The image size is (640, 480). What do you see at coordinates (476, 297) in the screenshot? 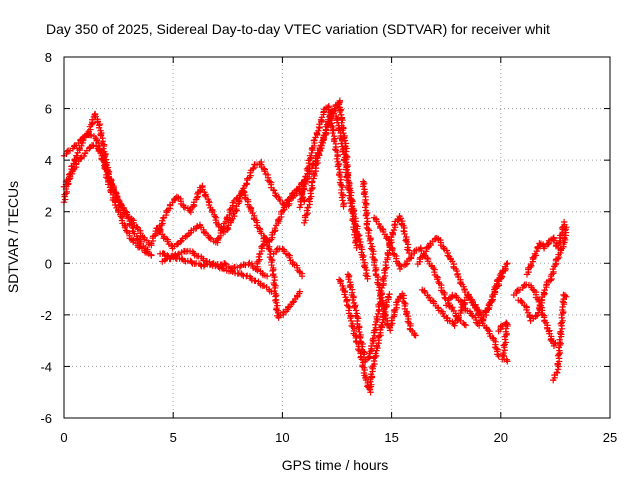
I see `series-track-s` at bounding box center [476, 297].